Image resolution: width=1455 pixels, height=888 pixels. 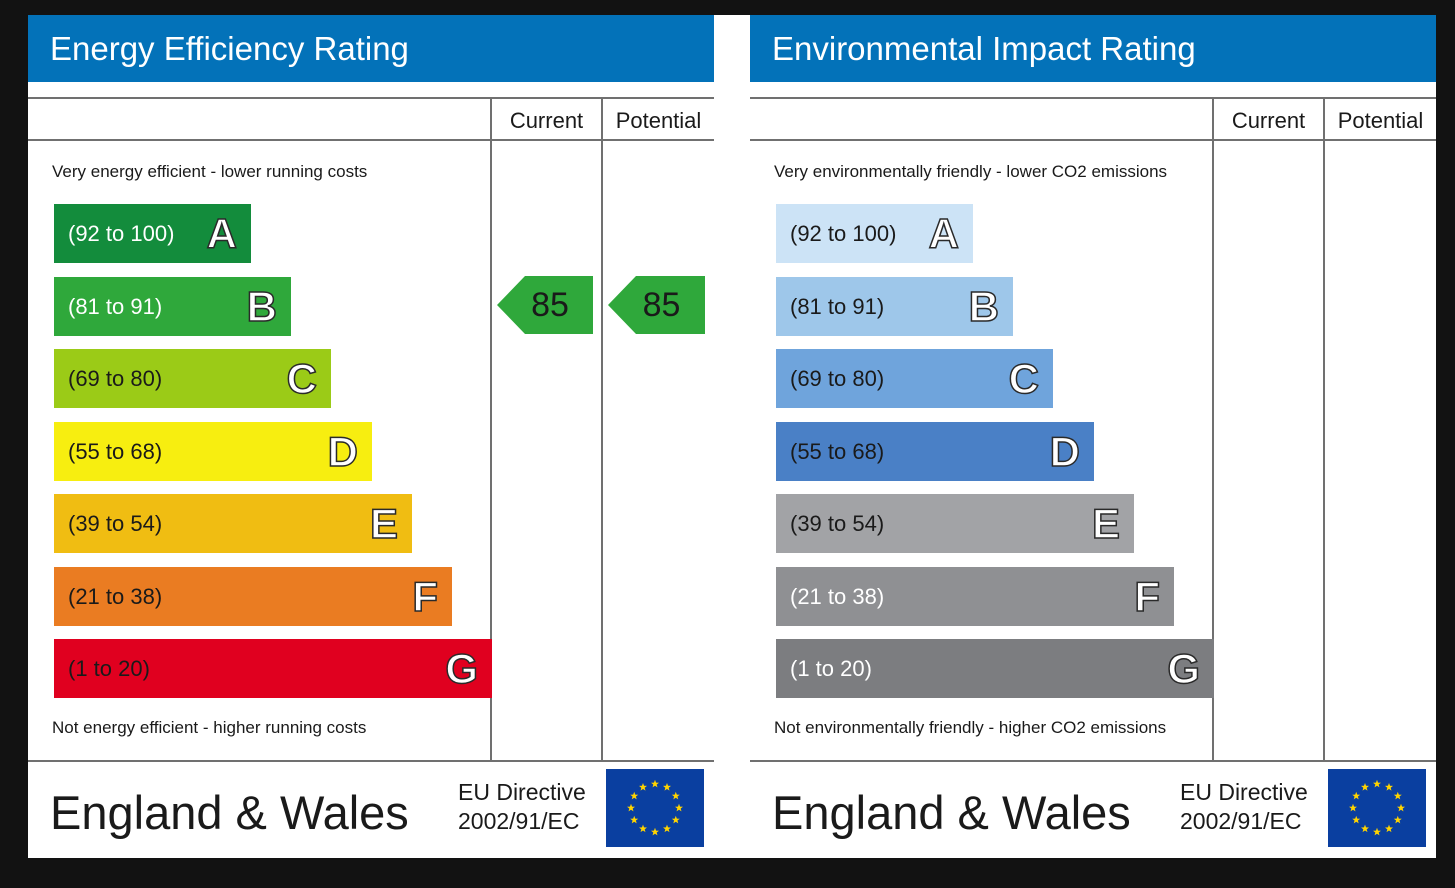 I want to click on band-range: (21 to 38), so click(x=115, y=596).